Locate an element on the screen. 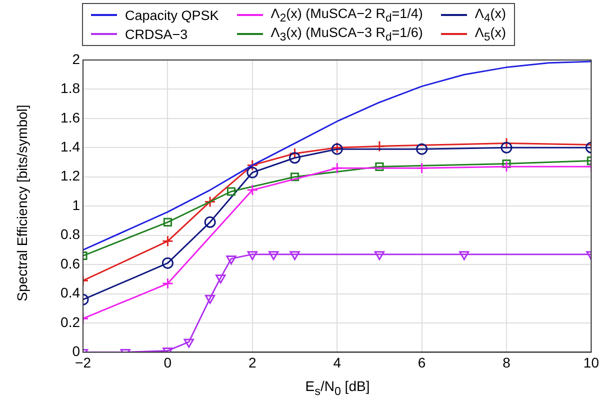 Image resolution: width=602 pixels, height=401 pixels. x-tick-label: 6 is located at coordinates (422, 362).